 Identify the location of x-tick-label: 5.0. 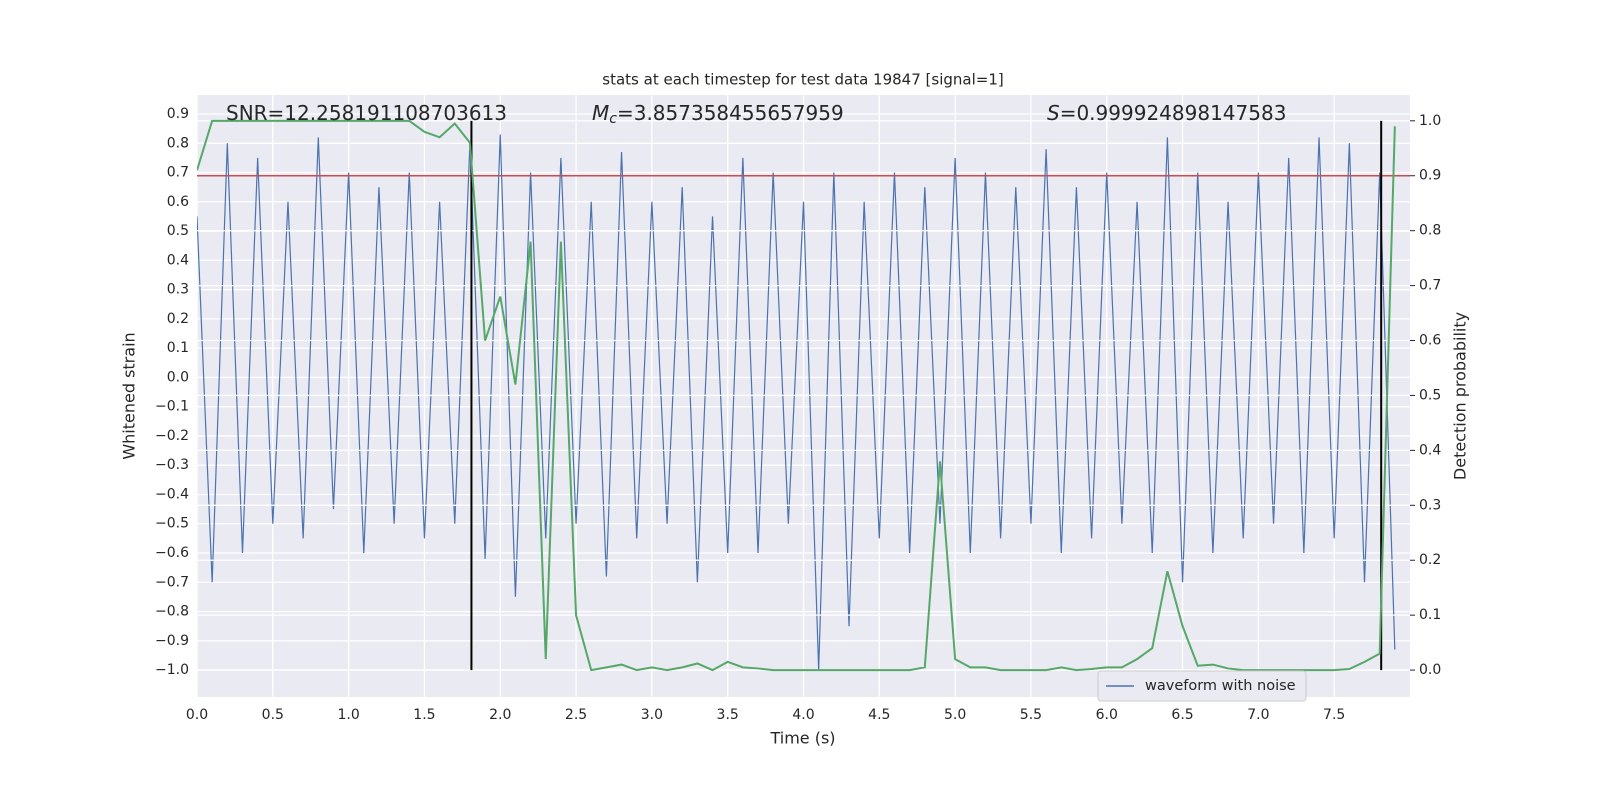
(955, 715).